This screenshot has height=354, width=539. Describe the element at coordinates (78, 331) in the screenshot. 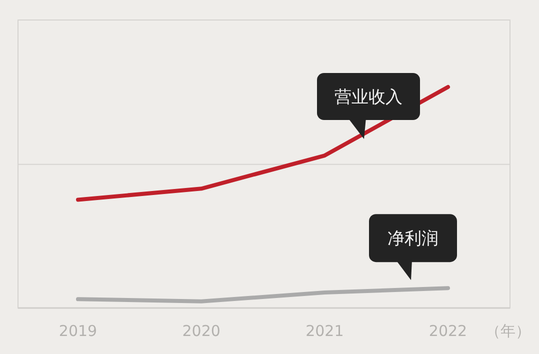

I see `x-tick-label: 2019` at that location.